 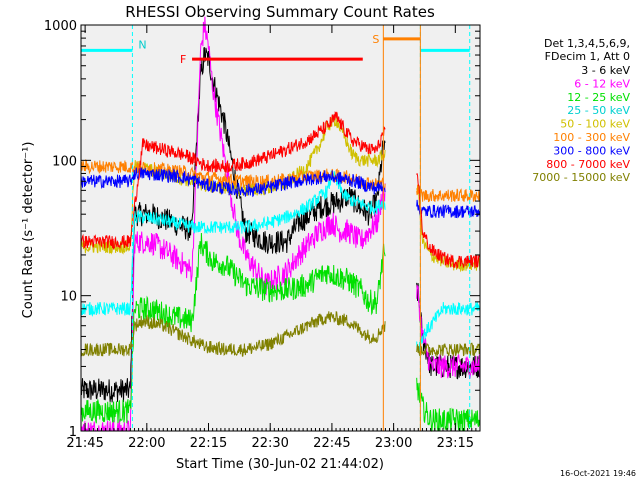 What do you see at coordinates (375, 39) in the screenshot?
I see `saa-label: S` at bounding box center [375, 39].